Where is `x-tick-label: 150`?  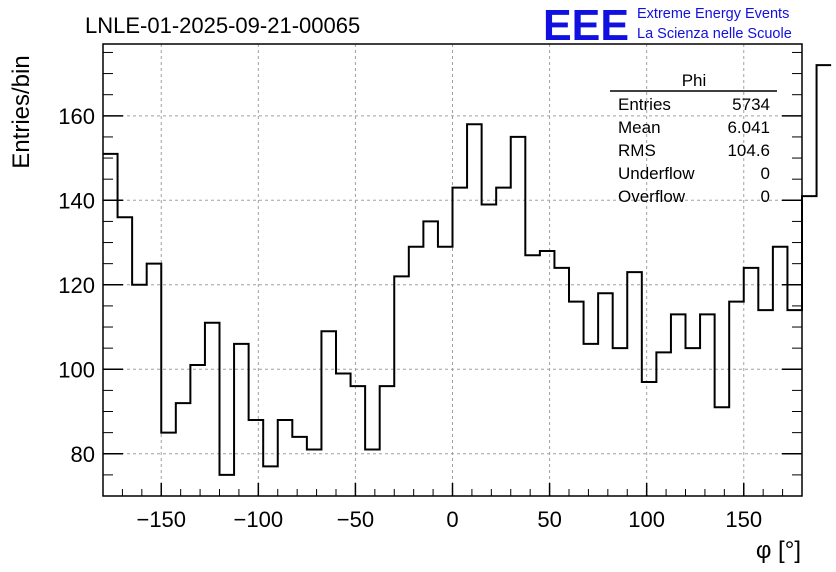
x-tick-label: 150 is located at coordinates (743, 519).